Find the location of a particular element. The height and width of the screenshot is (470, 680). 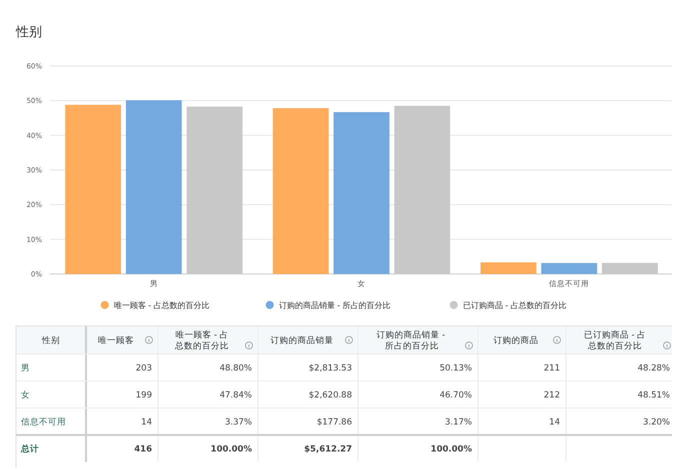

text: 47.84% is located at coordinates (236, 395).